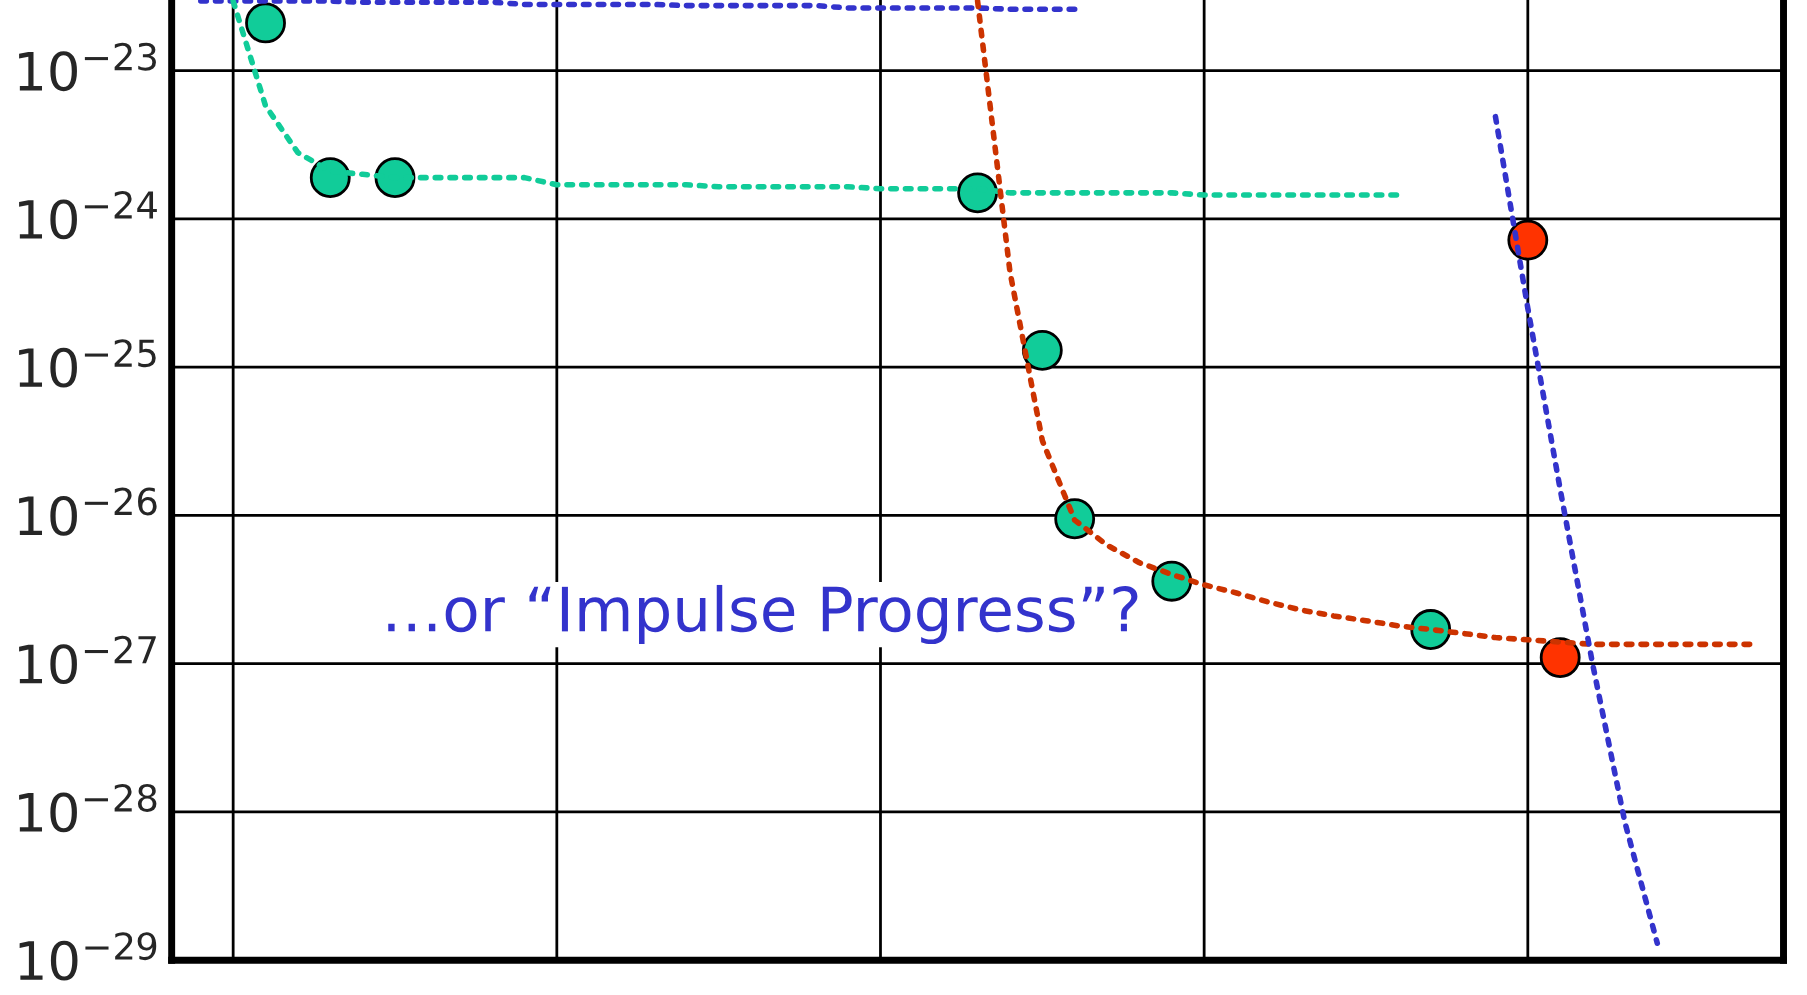 This screenshot has height=995, width=1807. Describe the element at coordinates (88, 956) in the screenshot. I see `y-tick-label: 10$^{−29}$` at that location.